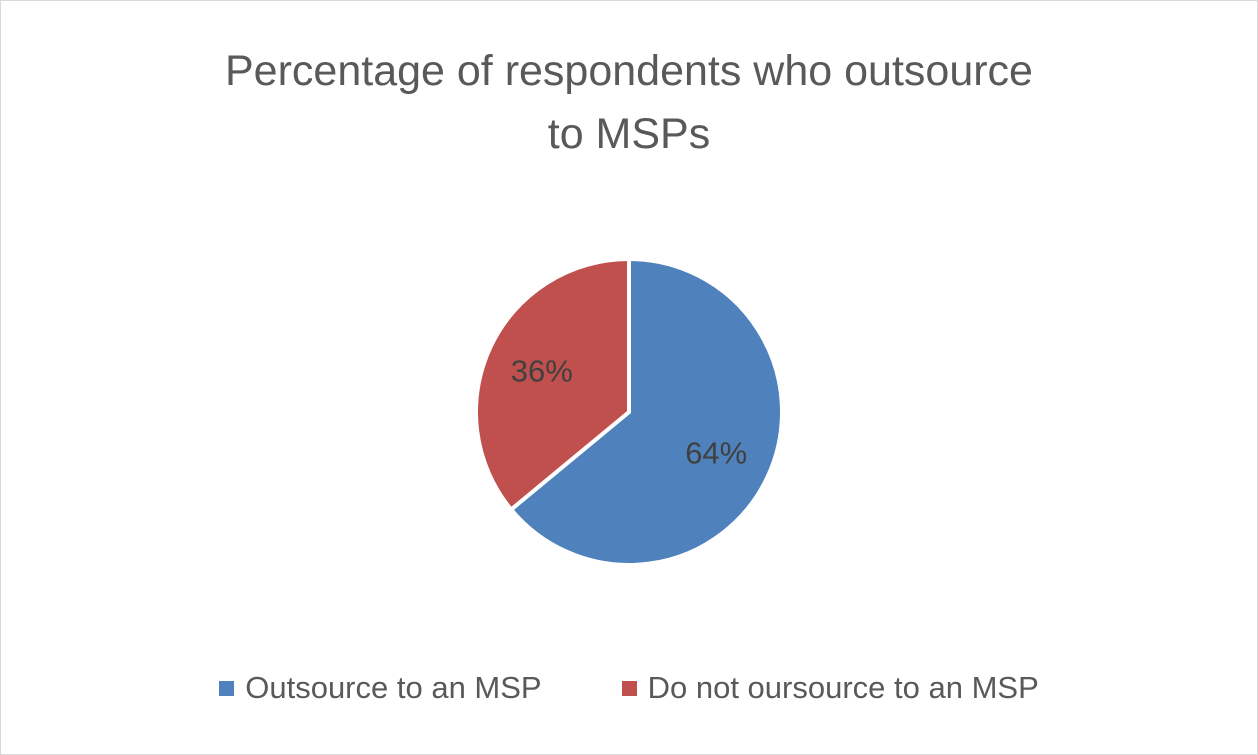 The image size is (1258, 755). I want to click on chart-title-line-2: to MSPs, so click(629, 134).